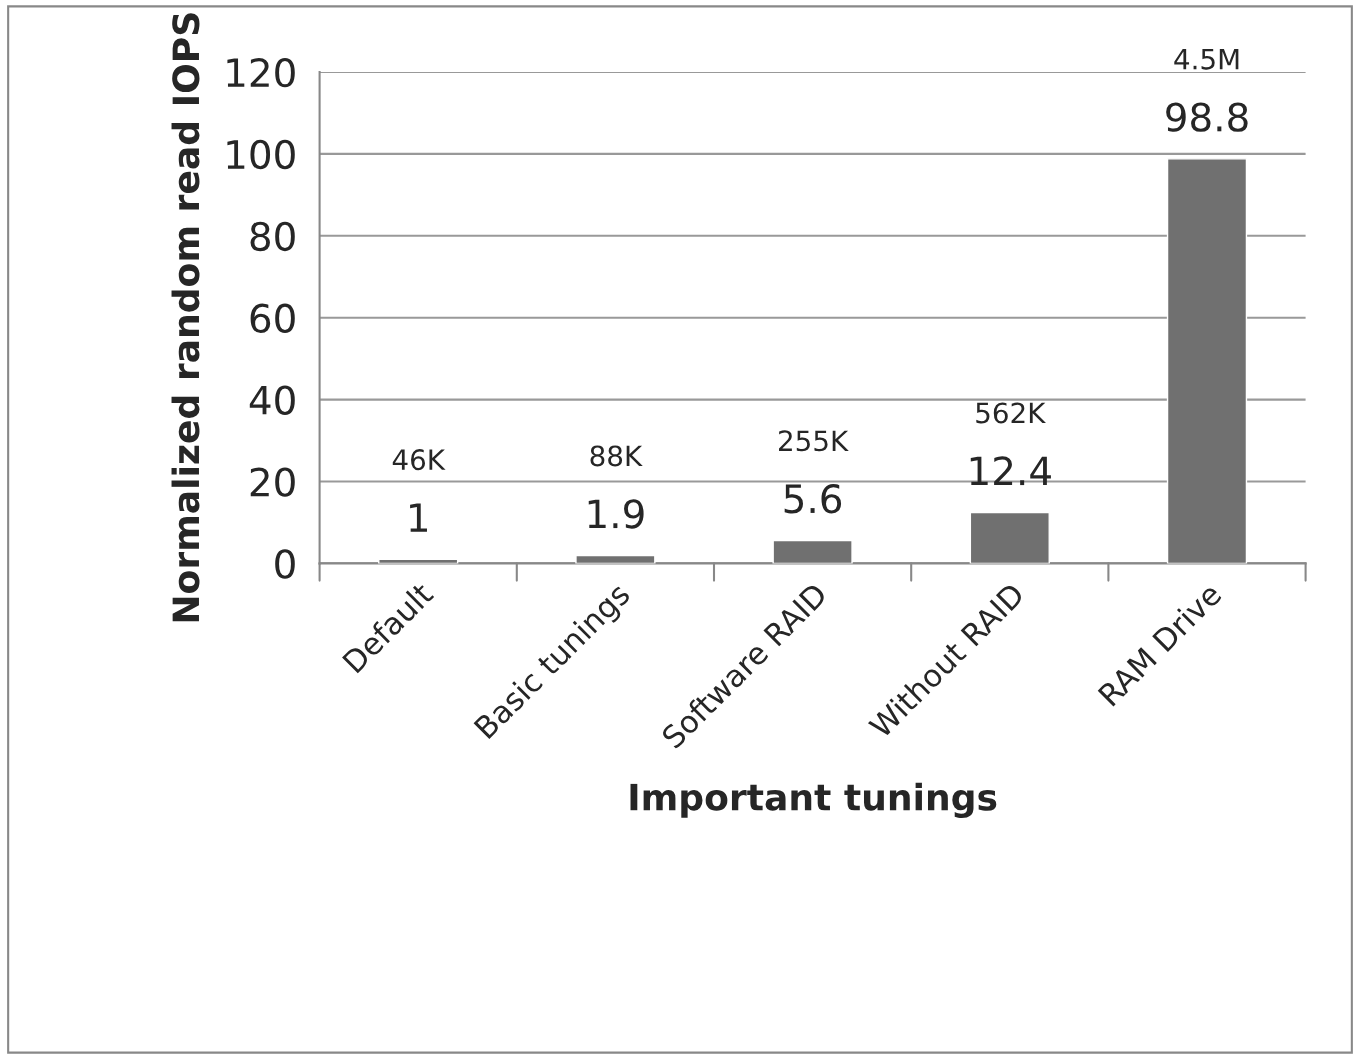 The image size is (1360, 1059). What do you see at coordinates (1207, 117) in the screenshot?
I see `data-label: 98.8` at bounding box center [1207, 117].